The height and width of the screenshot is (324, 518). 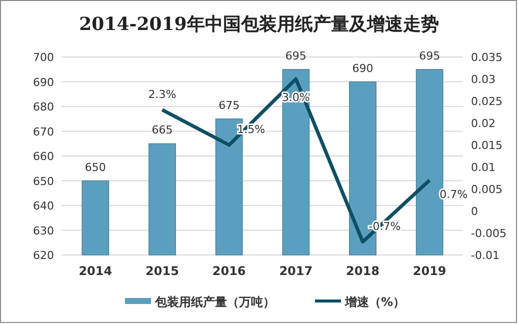 What do you see at coordinates (43, 255) in the screenshot?
I see `y-tick-label: 620` at bounding box center [43, 255].